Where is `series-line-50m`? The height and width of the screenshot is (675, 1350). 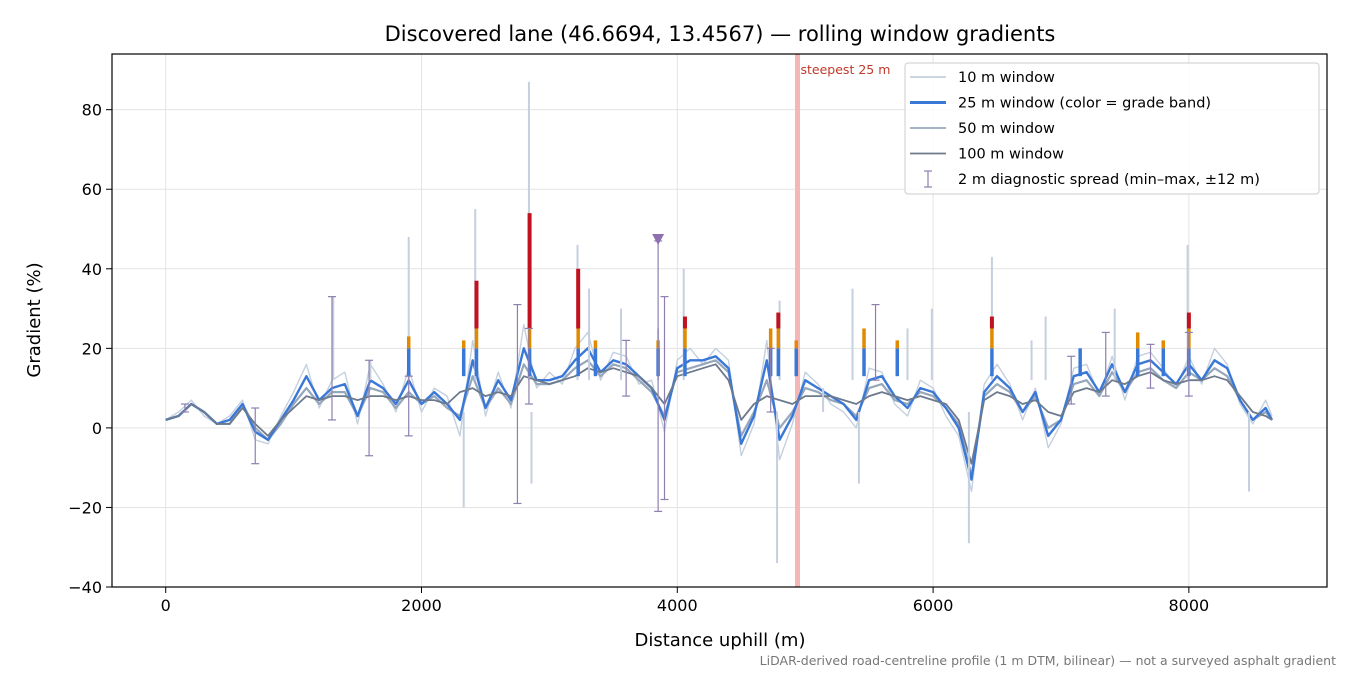 series-line-50m is located at coordinates (719, 418).